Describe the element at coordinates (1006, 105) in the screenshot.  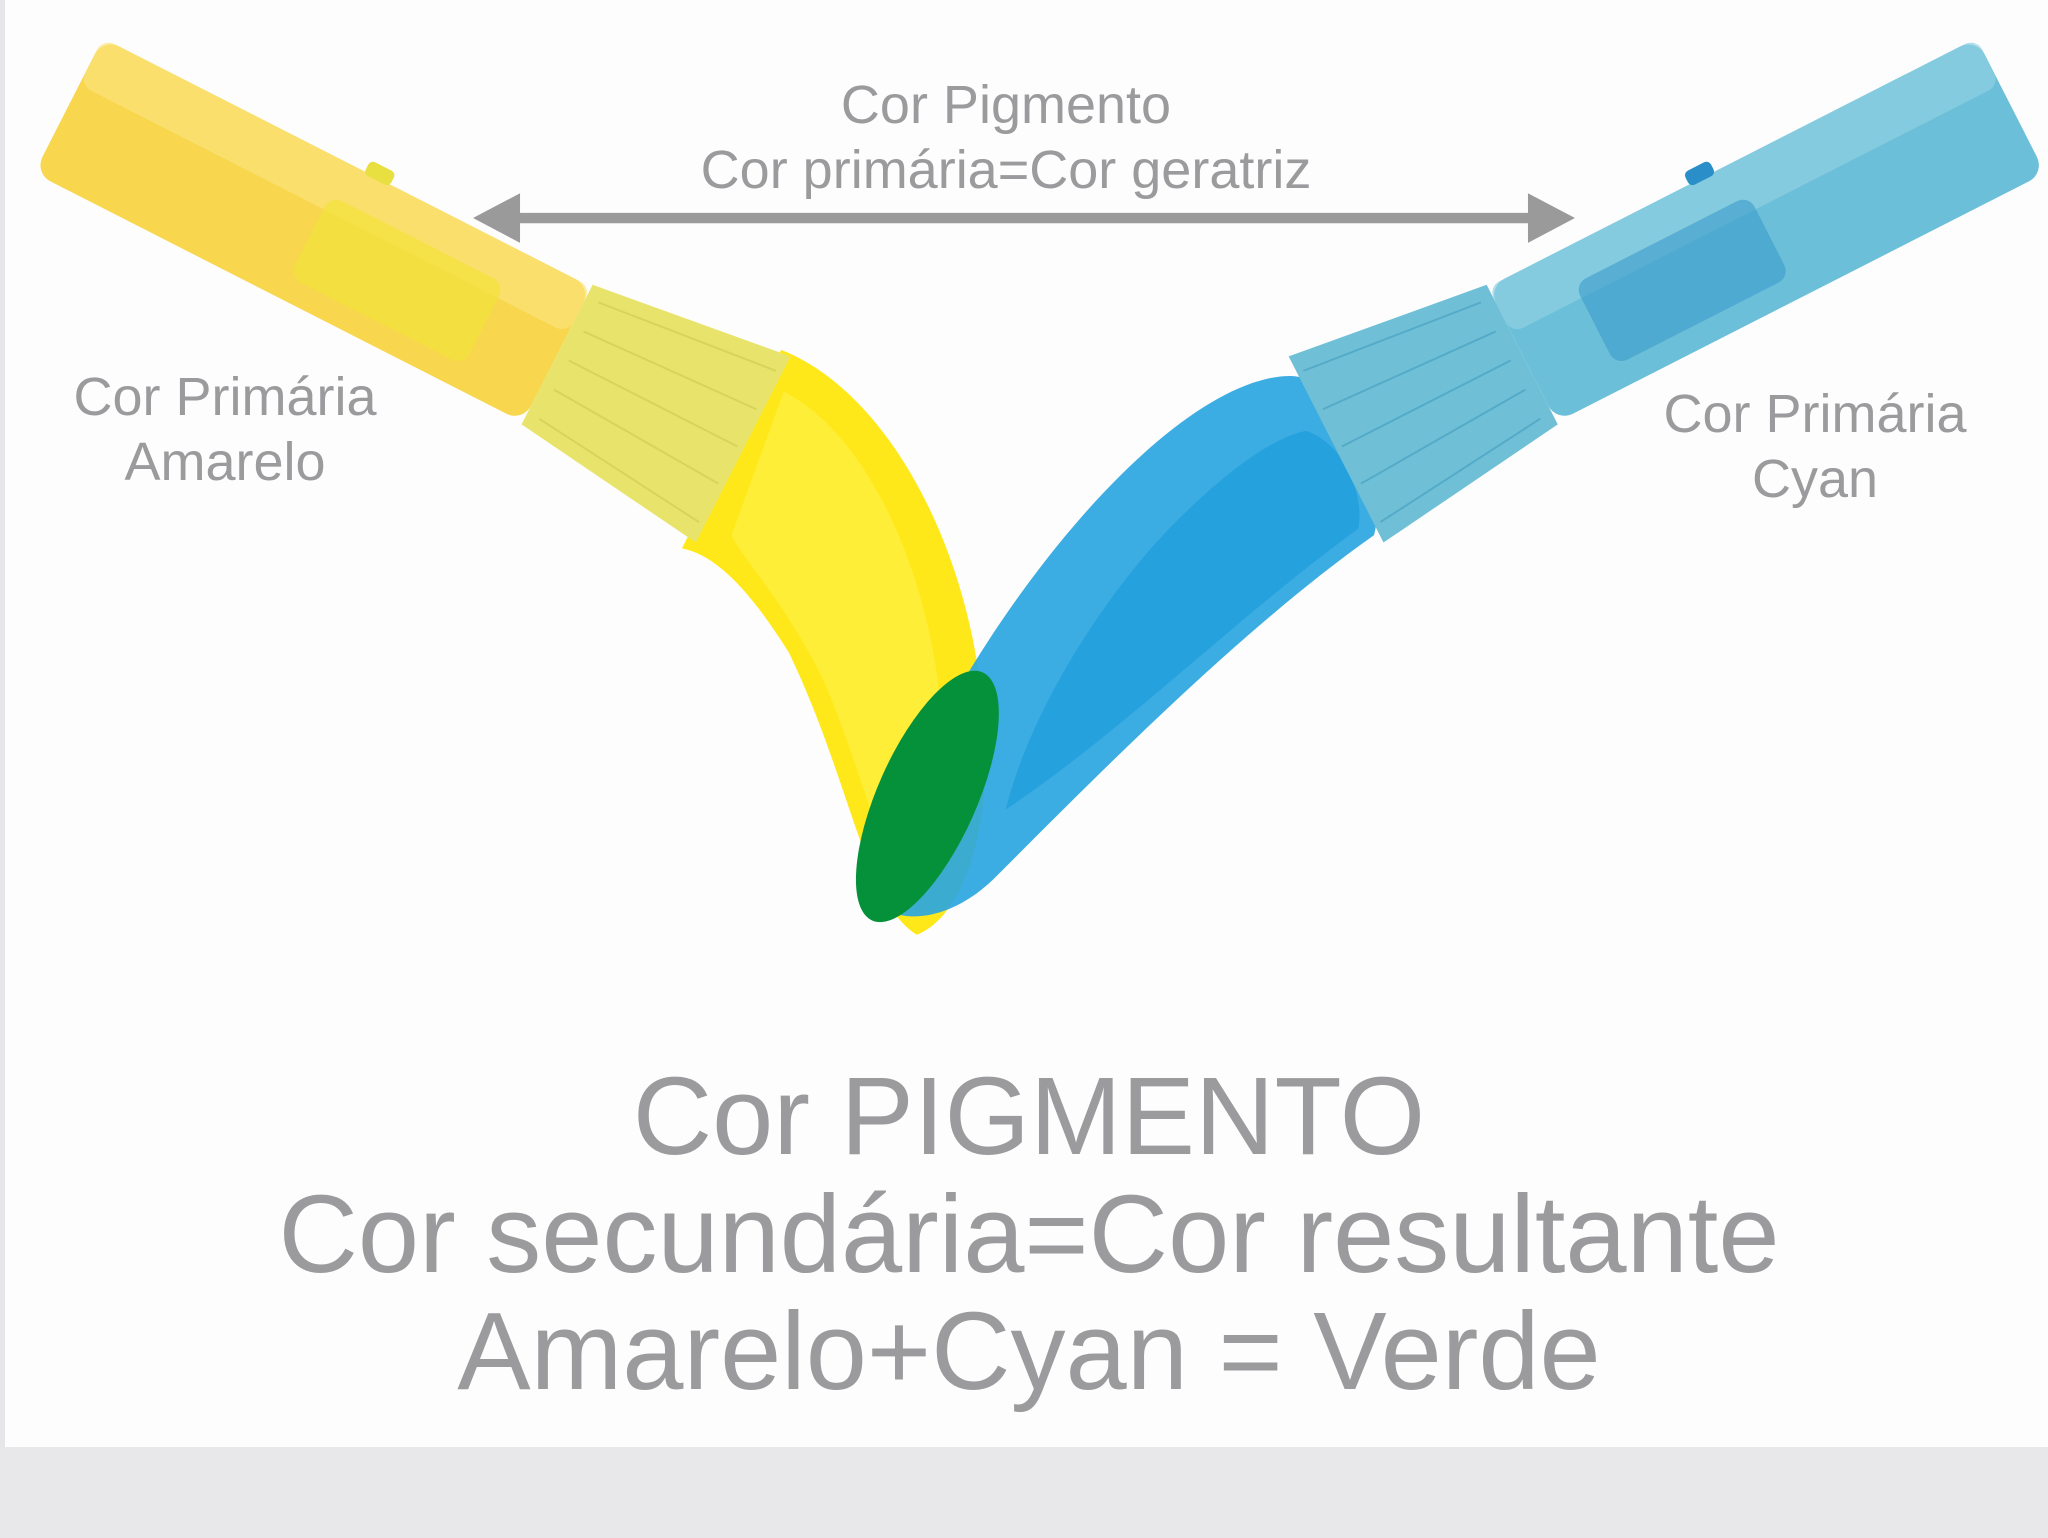
I see `top-label-line1: Cor Pigmento` at that location.